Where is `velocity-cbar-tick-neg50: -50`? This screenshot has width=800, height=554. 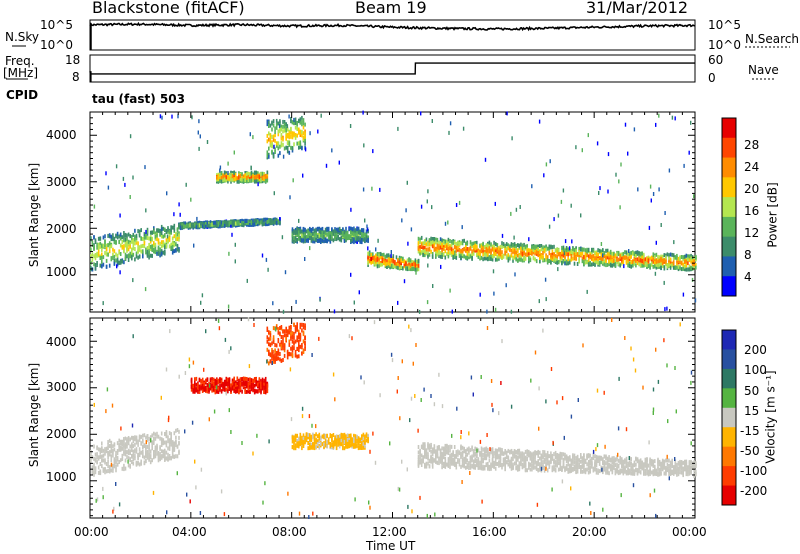 velocity-cbar-tick-neg50: -50 is located at coordinates (750, 451).